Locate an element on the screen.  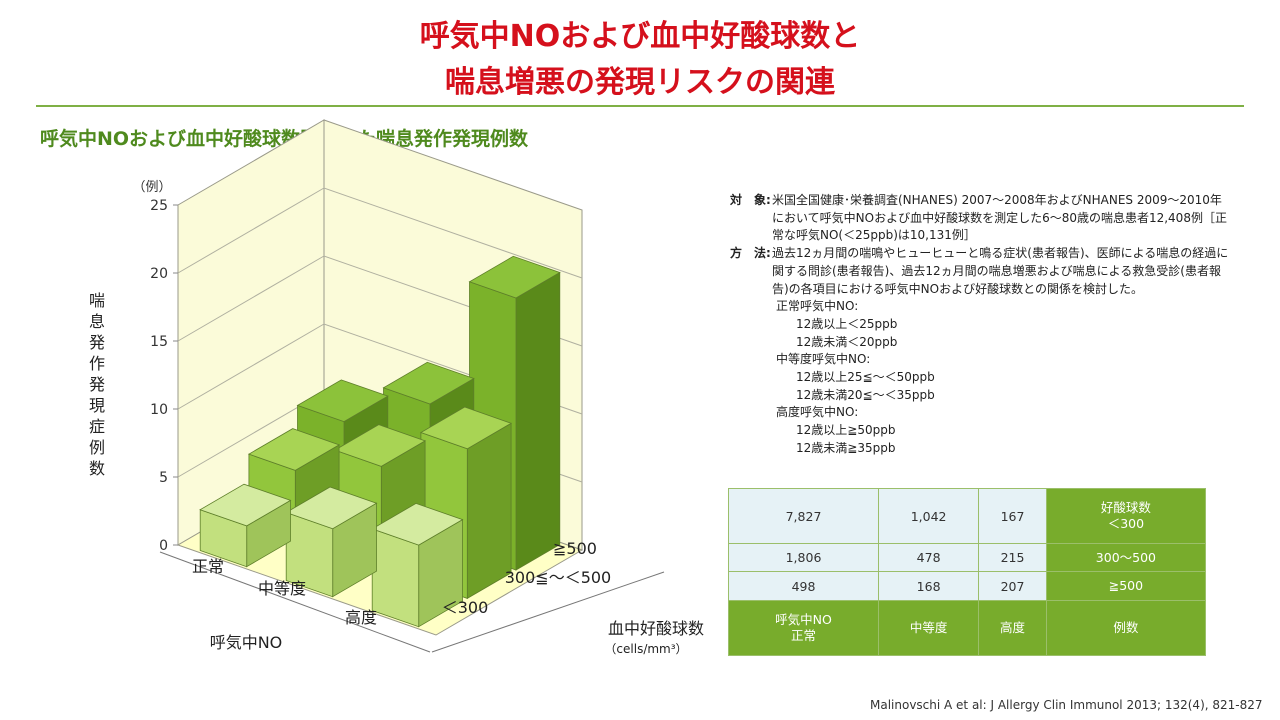
table-row: 498 168 207 ≧500 is located at coordinates (967, 586).